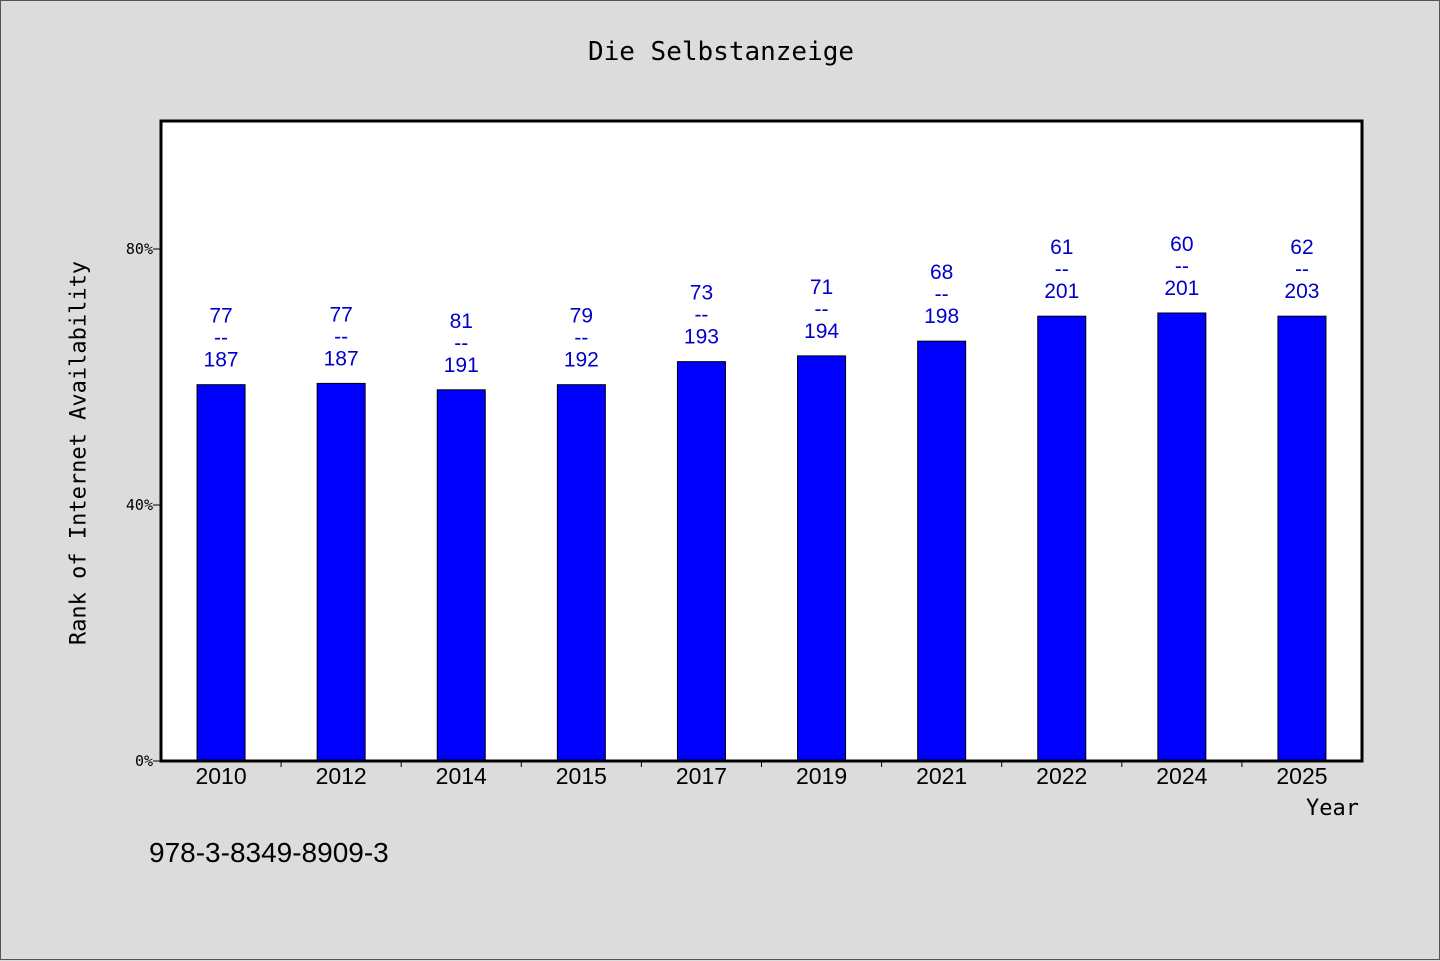  What do you see at coordinates (341, 572) in the screenshot?
I see `bar-2012` at bounding box center [341, 572].